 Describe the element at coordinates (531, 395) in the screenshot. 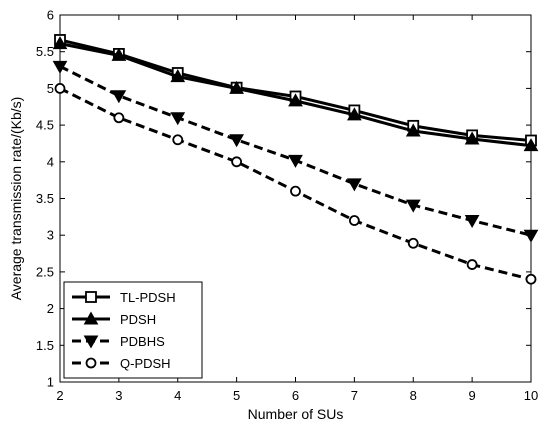

I see `x-tick-label: 10` at that location.